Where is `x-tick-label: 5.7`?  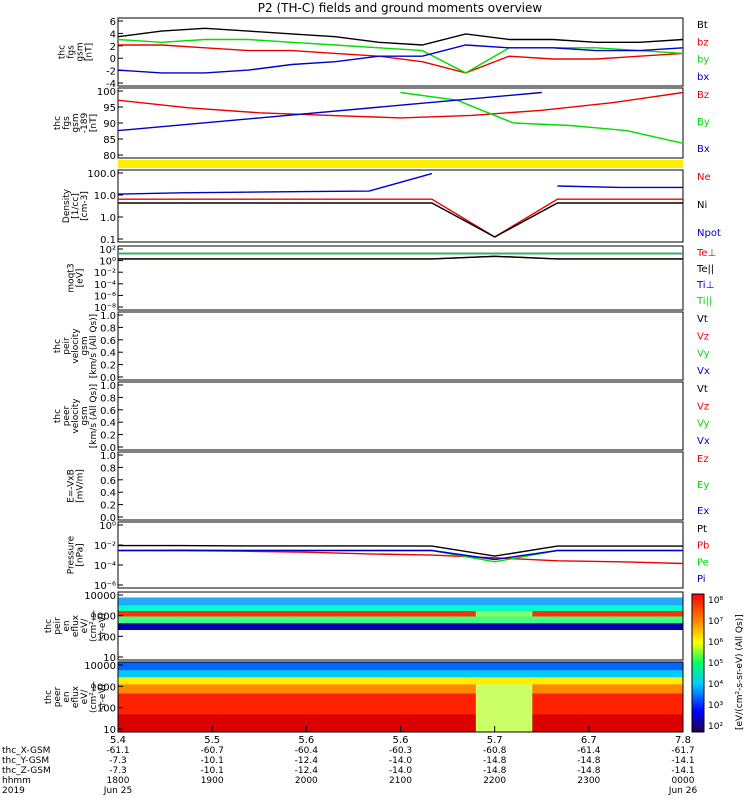 x-tick-label: 5.7 is located at coordinates (495, 740).